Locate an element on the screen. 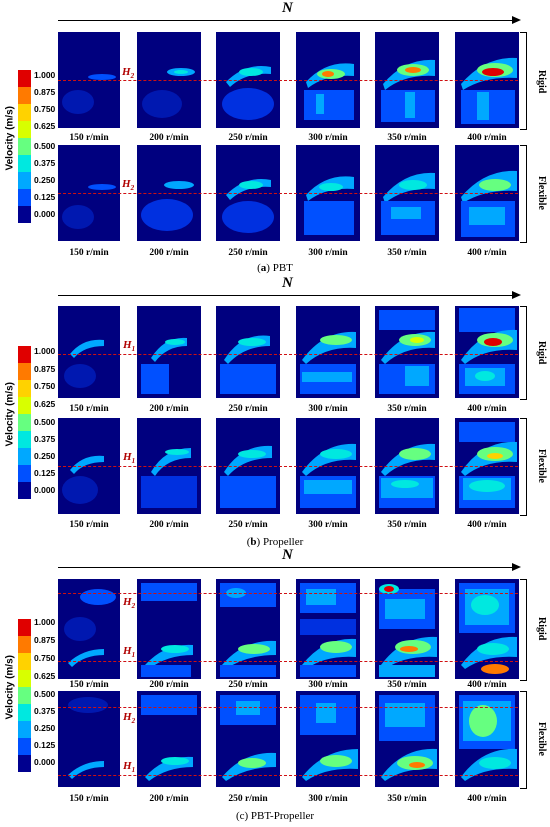 This screenshot has height=827, width=550. h-label: H2 is located at coordinates (128, 73).